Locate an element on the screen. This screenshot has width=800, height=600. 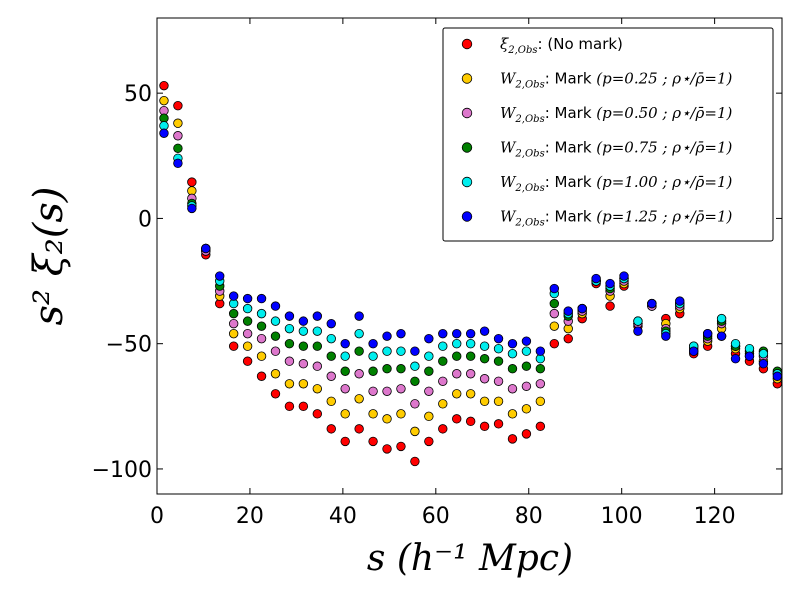
y-tick-label: −100 is located at coordinates (122, 470).